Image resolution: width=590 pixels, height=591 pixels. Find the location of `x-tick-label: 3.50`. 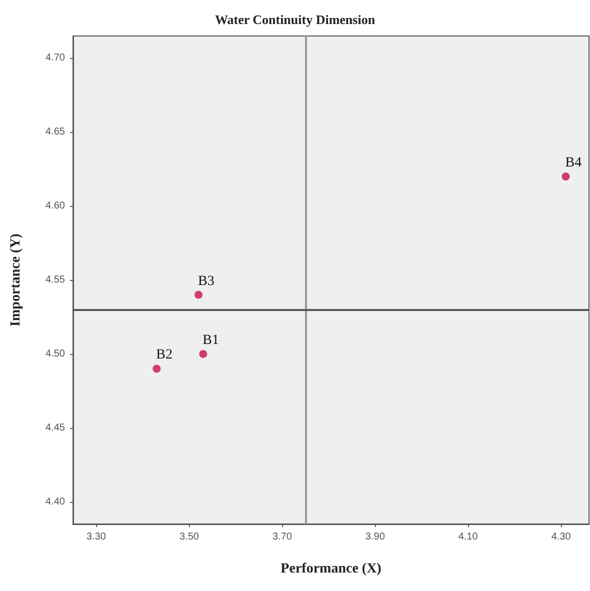

x-tick-label: 3.50 is located at coordinates (189, 537).